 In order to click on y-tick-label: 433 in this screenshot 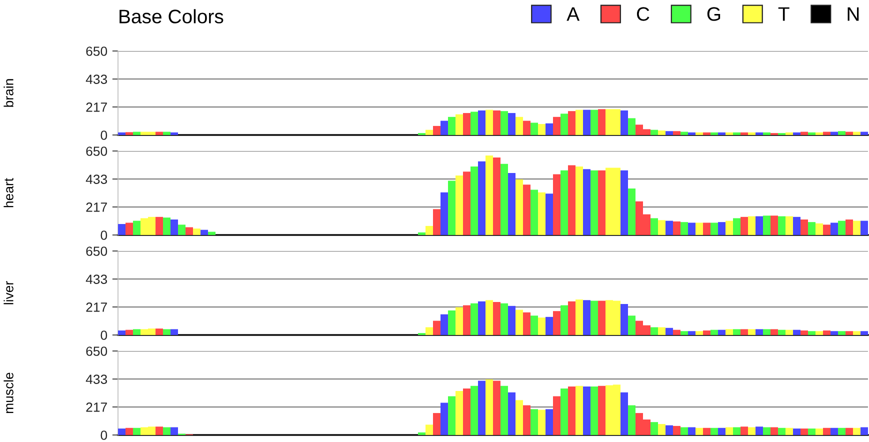, I will do `click(97, 79)`.